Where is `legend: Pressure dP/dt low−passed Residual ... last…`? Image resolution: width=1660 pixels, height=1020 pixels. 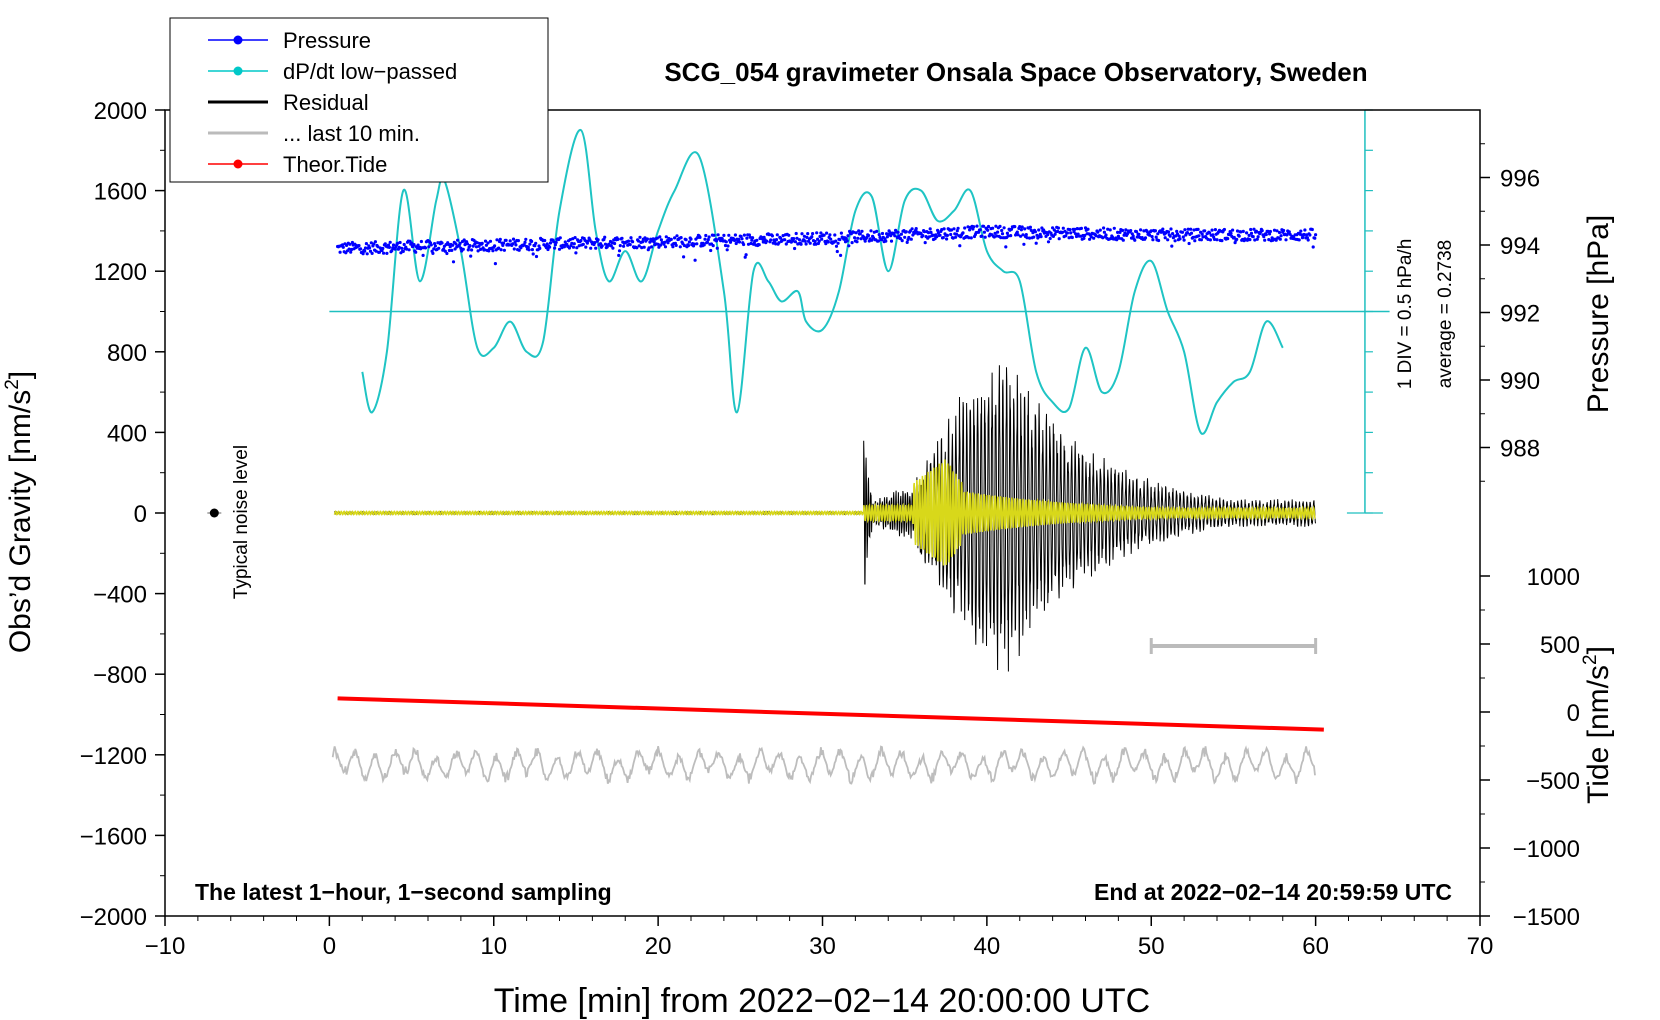 legend: Pressure dP/dt low−passed Residual ... last… is located at coordinates (359, 100).